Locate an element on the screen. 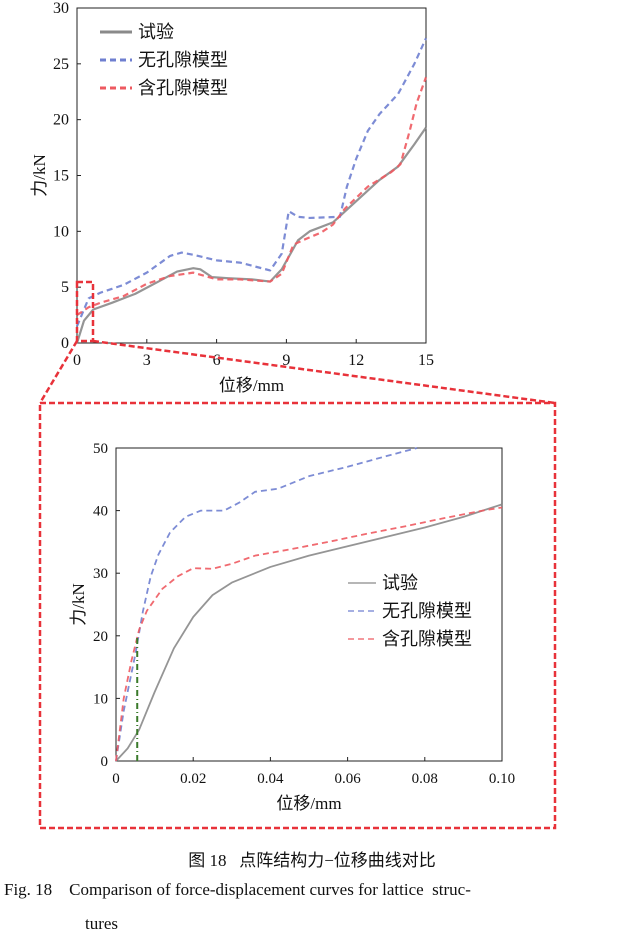  x-tick-label: 9 is located at coordinates (286, 360).